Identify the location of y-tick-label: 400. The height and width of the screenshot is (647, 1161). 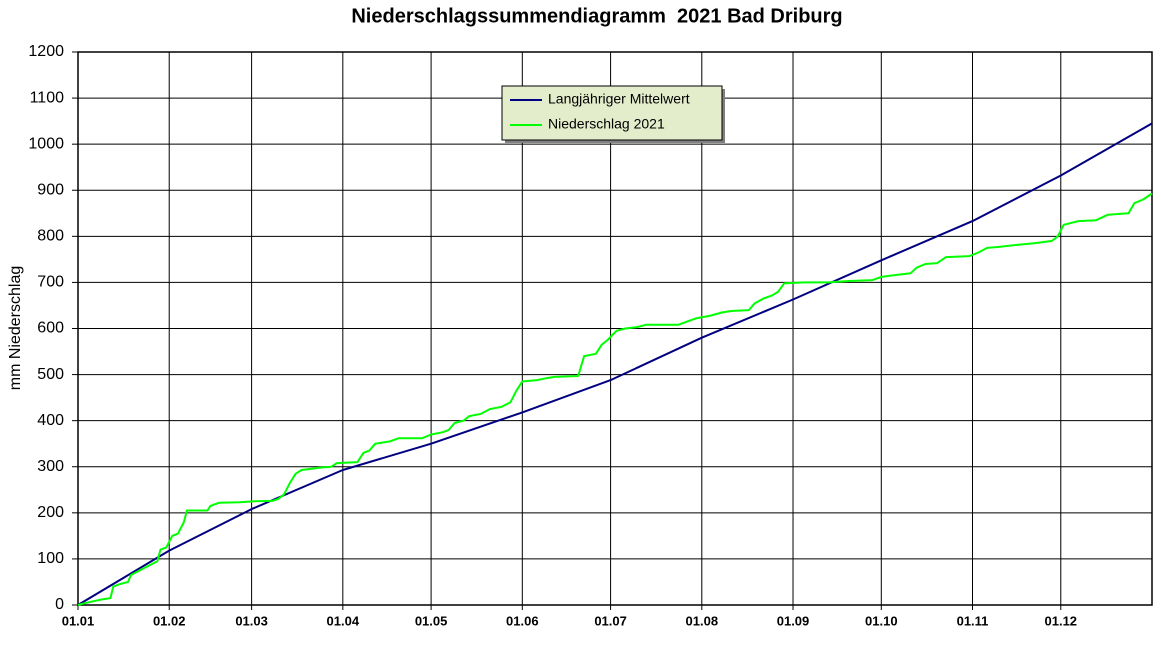
(50, 420).